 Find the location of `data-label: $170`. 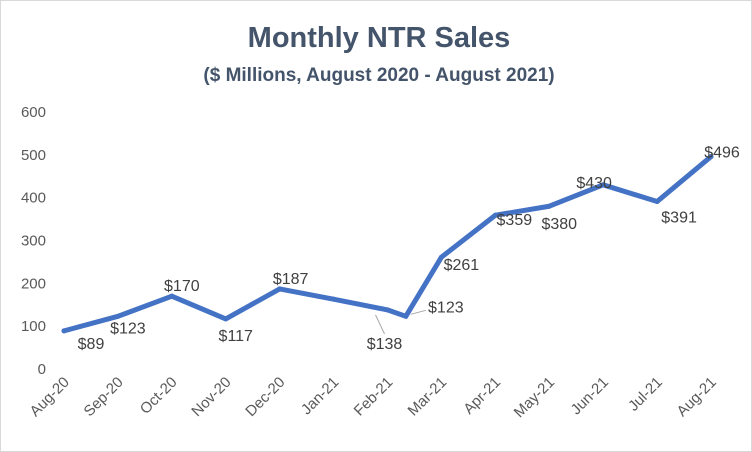

data-label: $170 is located at coordinates (182, 286).